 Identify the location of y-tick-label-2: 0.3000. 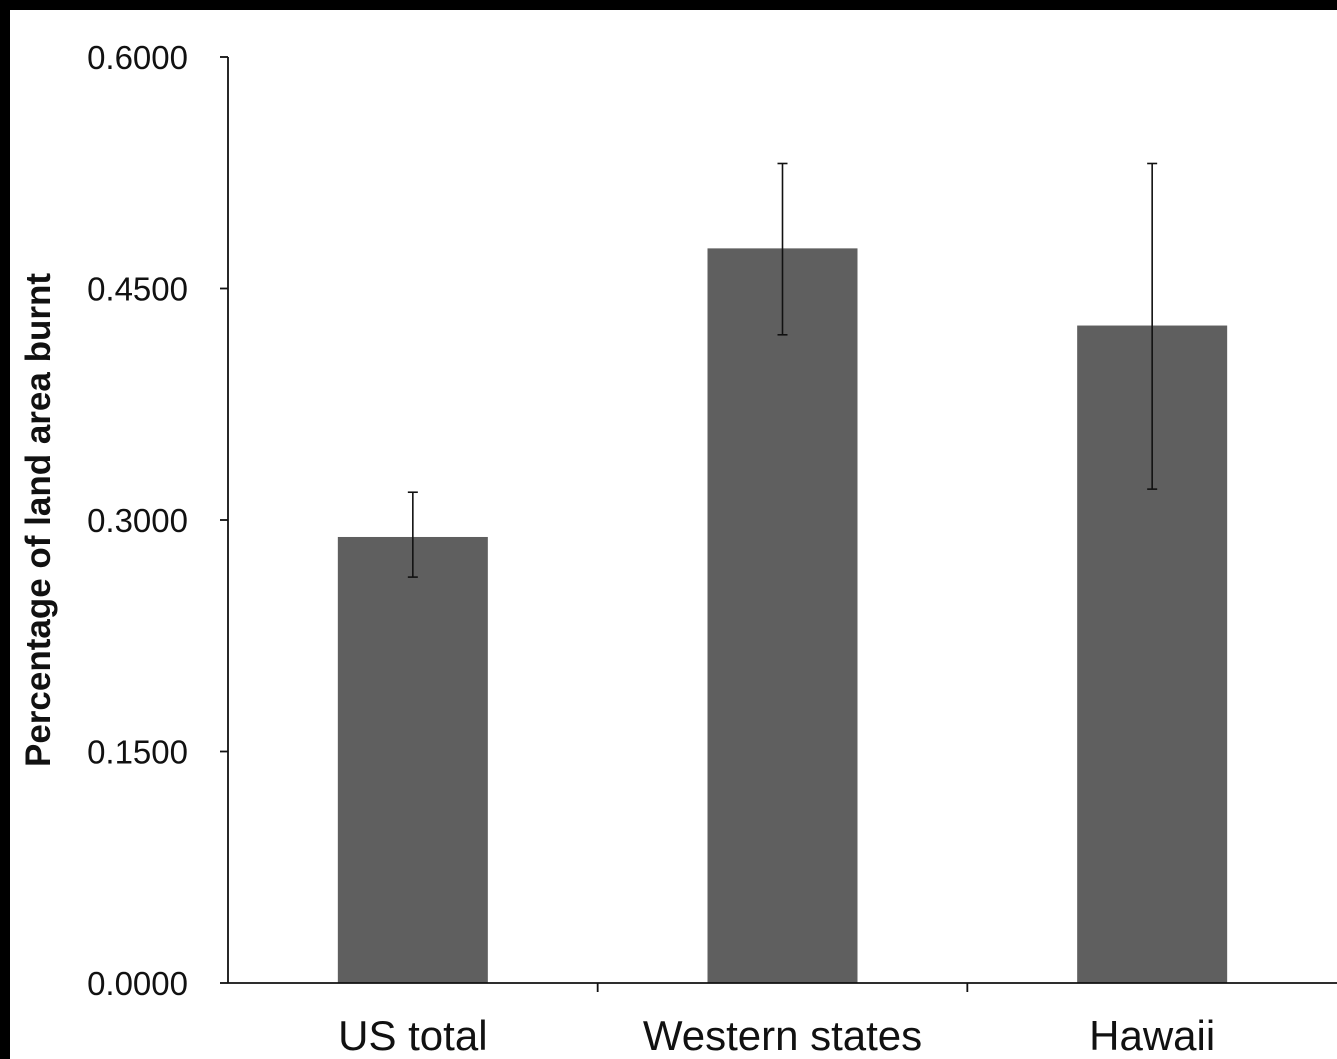
(137, 520).